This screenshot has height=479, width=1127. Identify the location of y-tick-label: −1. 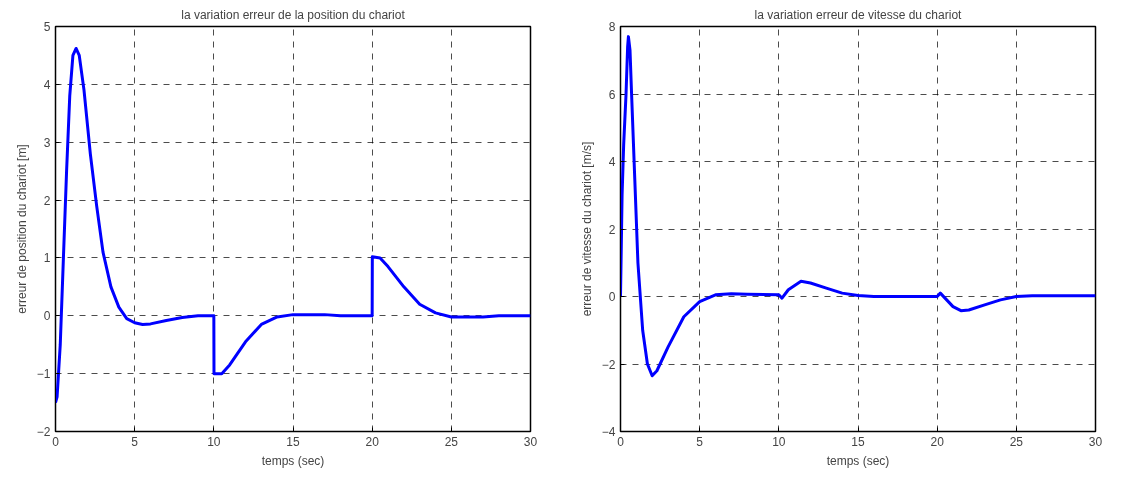
(43, 374).